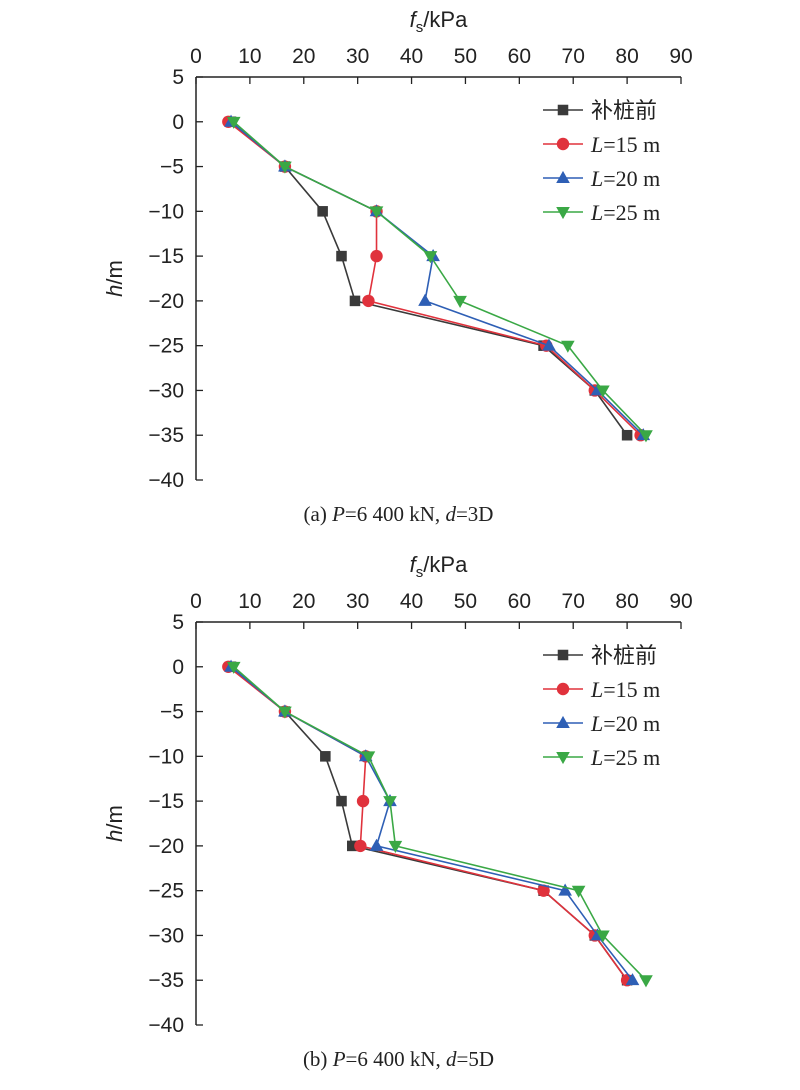 This screenshot has width=800, height=1090. I want to click on x-tick-label: 0, so click(196, 601).